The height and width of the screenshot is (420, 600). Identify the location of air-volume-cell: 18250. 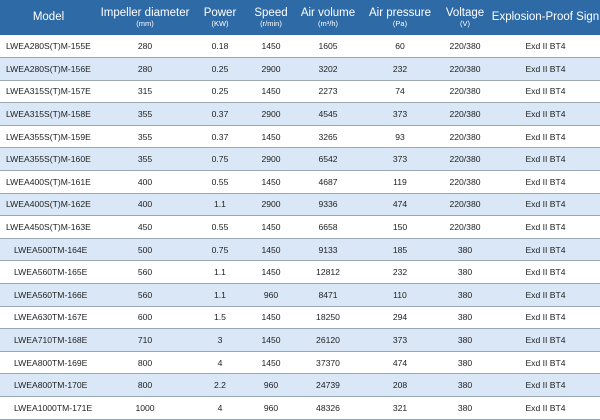
(328, 318).